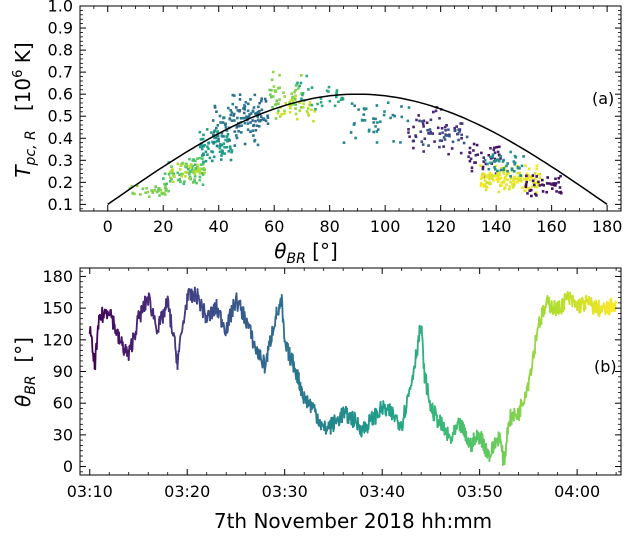  Describe the element at coordinates (60, 160) in the screenshot. I see `y-tick-label: 0.3` at that location.